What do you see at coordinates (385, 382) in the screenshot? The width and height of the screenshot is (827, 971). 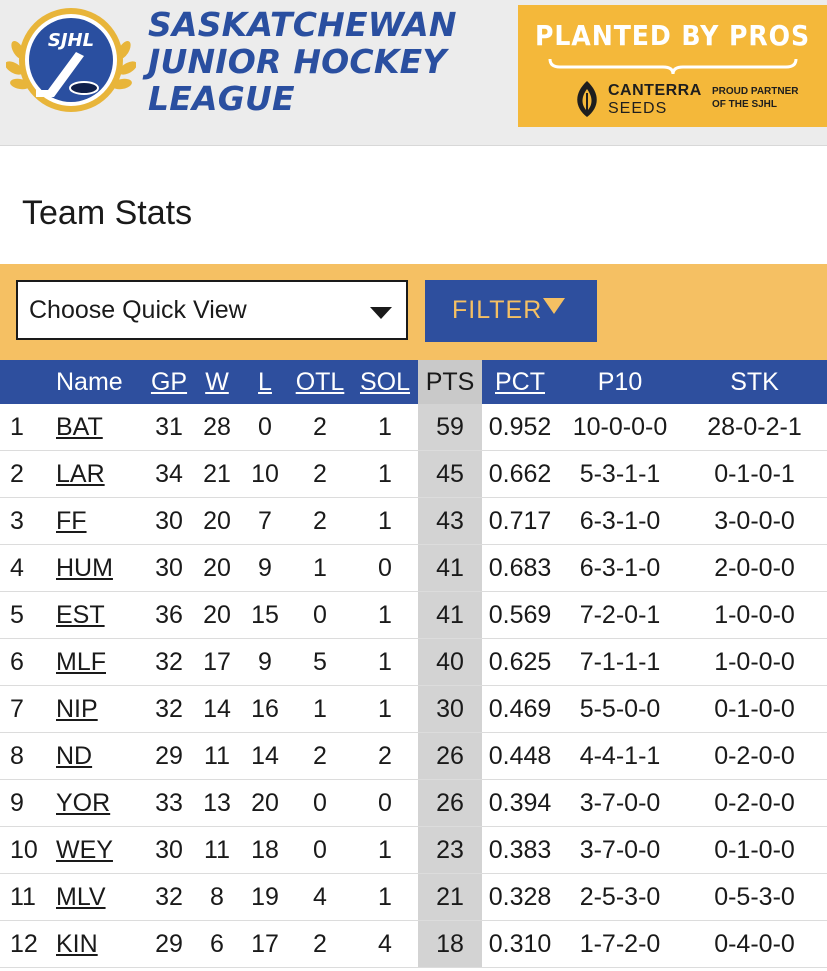 I see `col-sol-header: SOL` at bounding box center [385, 382].